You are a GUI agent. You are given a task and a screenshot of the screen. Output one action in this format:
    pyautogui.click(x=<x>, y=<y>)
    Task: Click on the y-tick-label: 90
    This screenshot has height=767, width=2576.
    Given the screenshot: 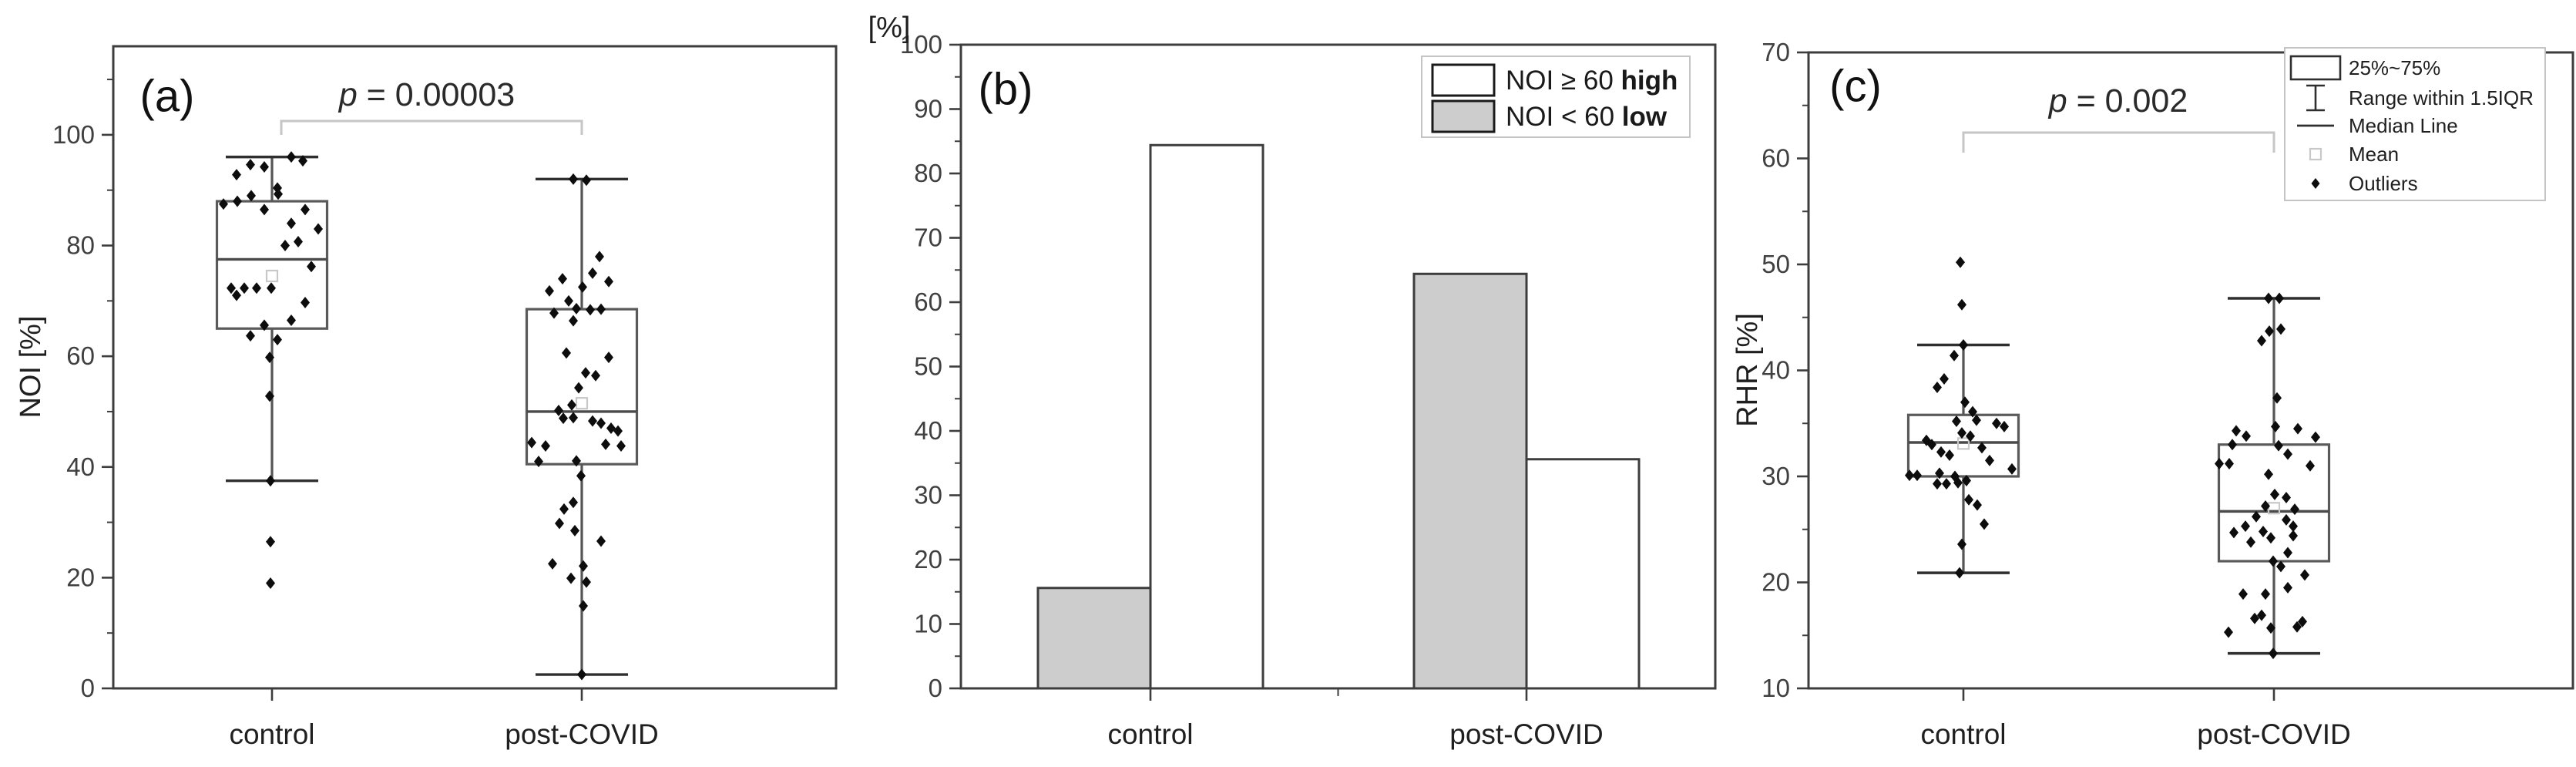 What is the action you would take?
    pyautogui.click(x=928, y=109)
    